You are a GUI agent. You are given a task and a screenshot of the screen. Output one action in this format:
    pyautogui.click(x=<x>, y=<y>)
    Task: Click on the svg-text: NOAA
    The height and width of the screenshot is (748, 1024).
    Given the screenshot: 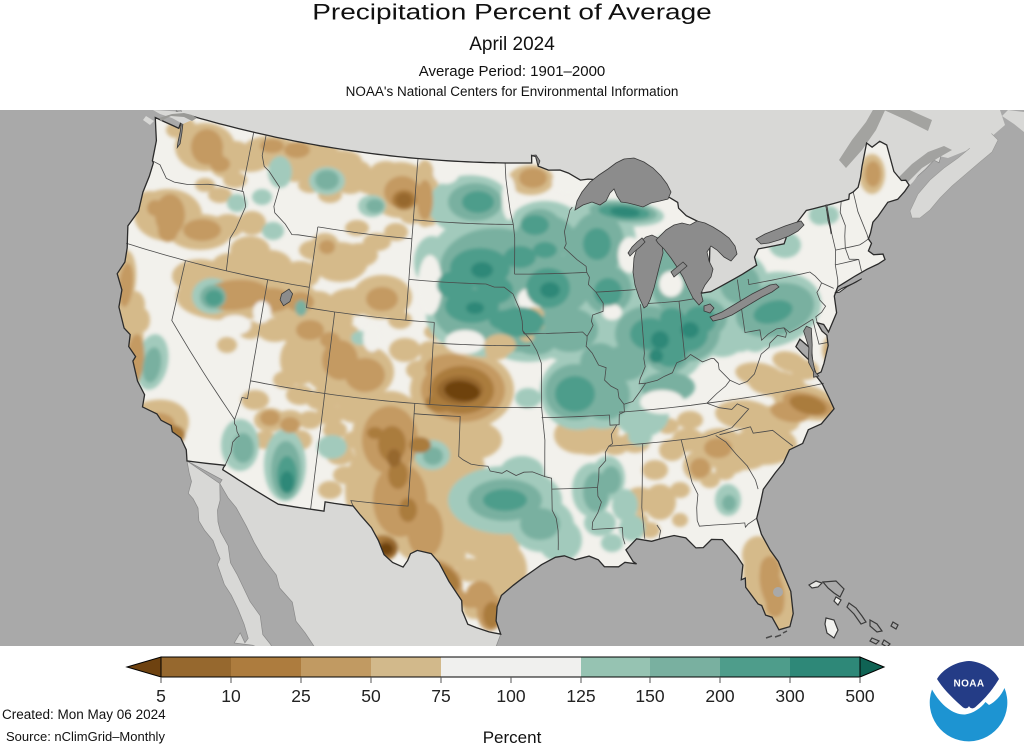 What is the action you would take?
    pyautogui.click(x=968, y=684)
    